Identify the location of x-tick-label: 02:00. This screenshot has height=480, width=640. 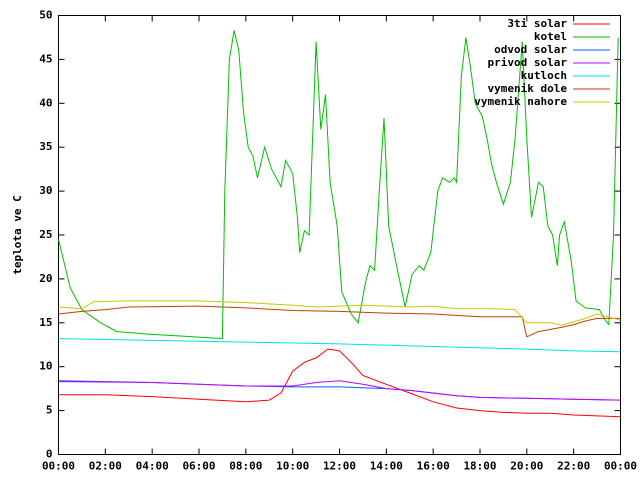
(105, 466).